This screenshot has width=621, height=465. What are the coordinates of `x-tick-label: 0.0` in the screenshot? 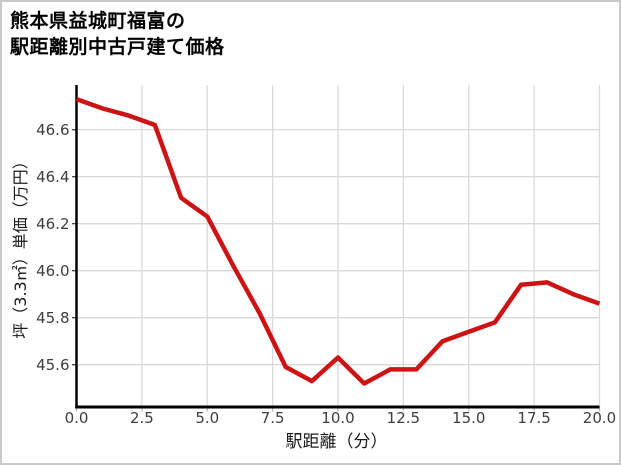 It's located at (77, 418).